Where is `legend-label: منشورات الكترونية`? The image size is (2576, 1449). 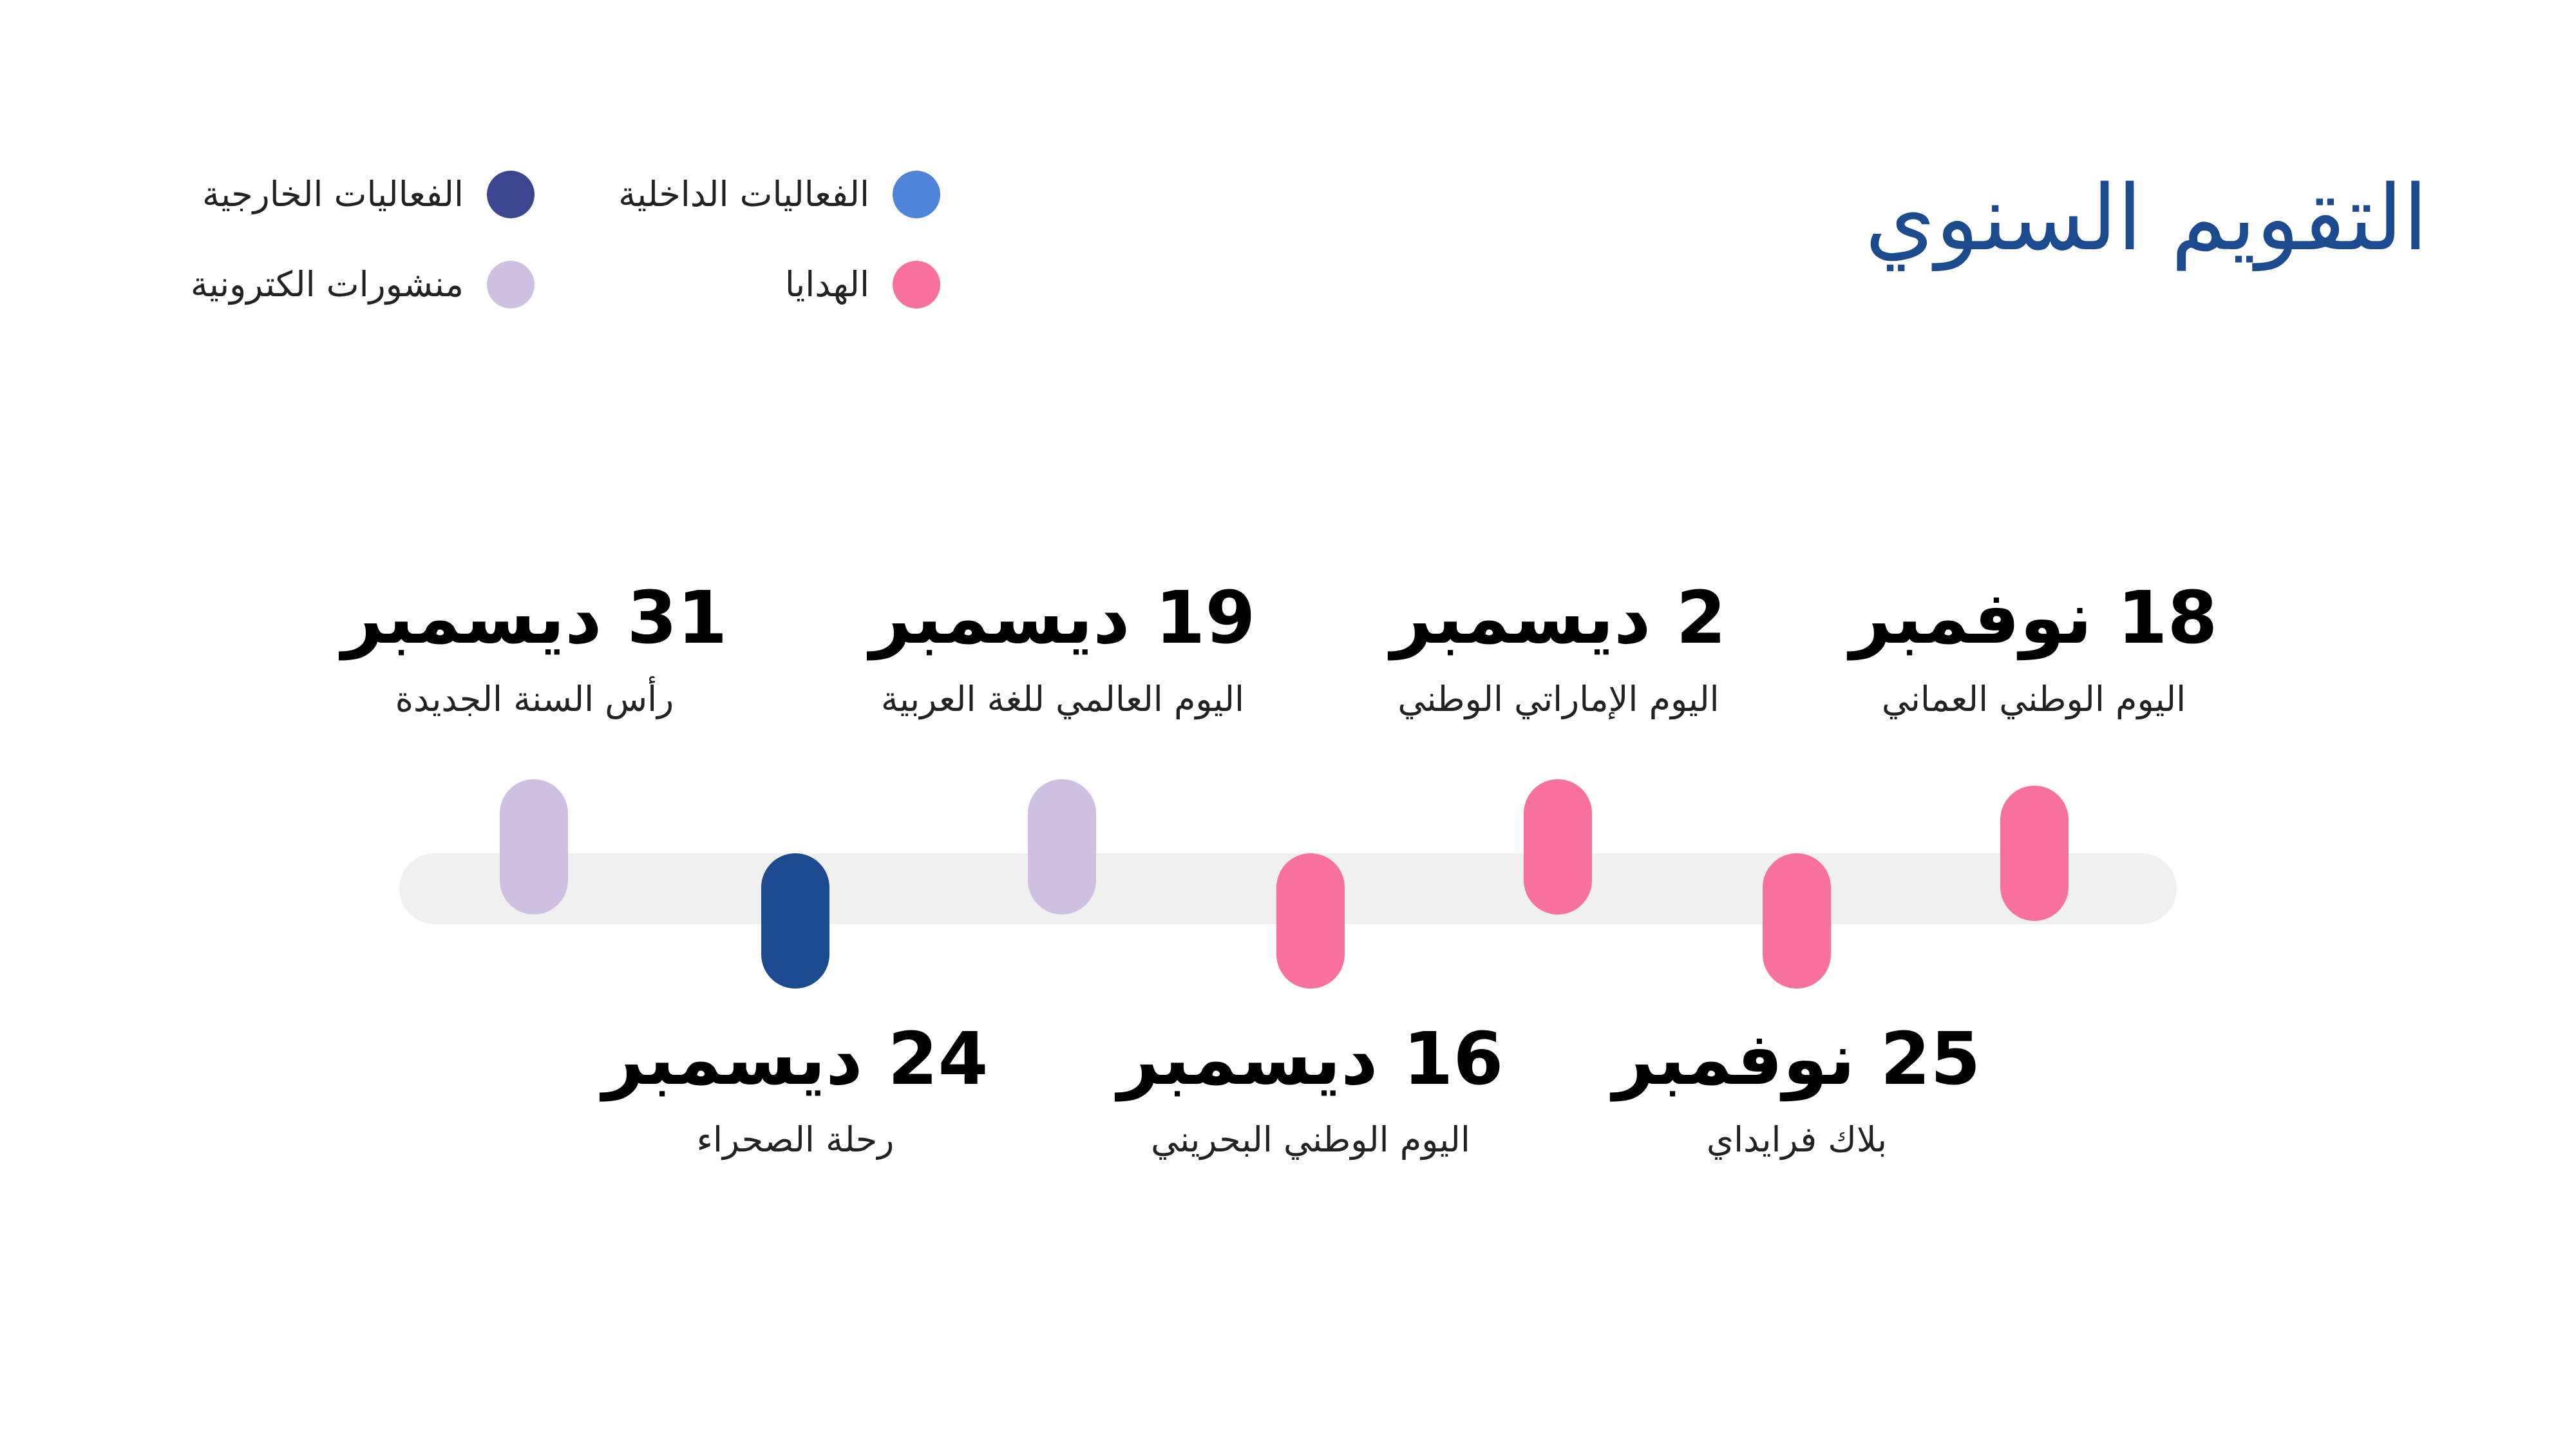
legend-label: منشورات الكترونية is located at coordinates (327, 285).